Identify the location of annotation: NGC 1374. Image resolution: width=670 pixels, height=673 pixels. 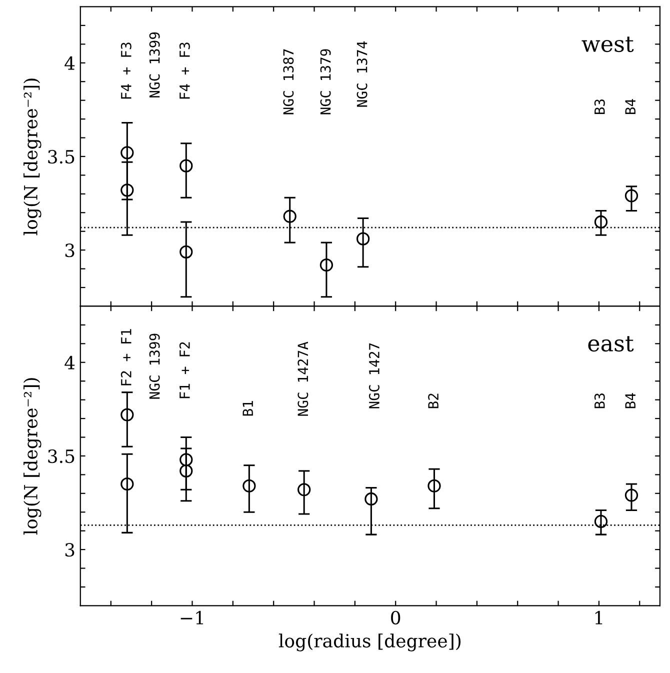
(362, 74).